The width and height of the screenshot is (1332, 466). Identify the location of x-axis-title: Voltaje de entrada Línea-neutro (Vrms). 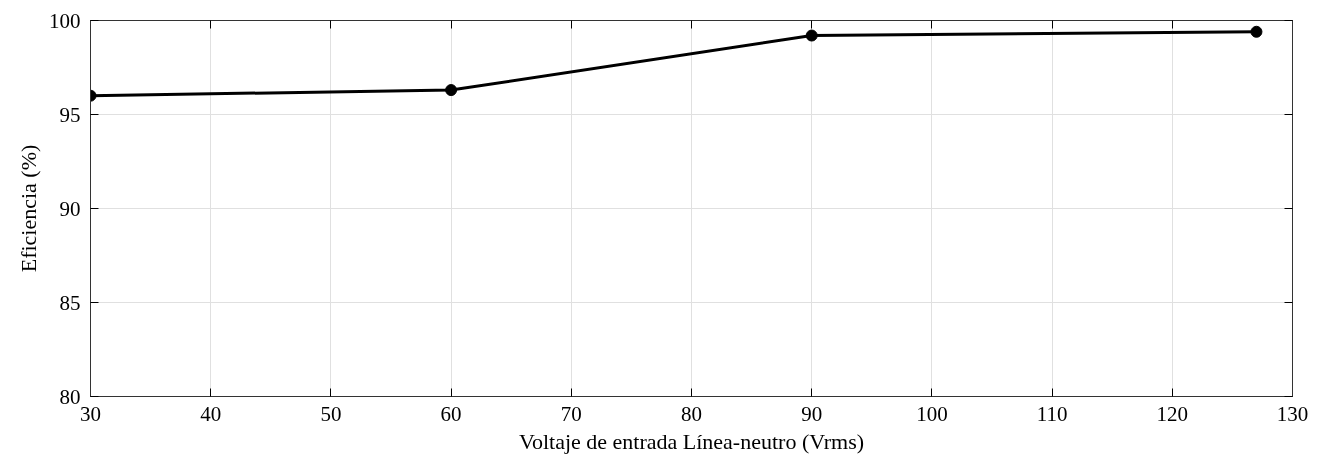
(691, 441).